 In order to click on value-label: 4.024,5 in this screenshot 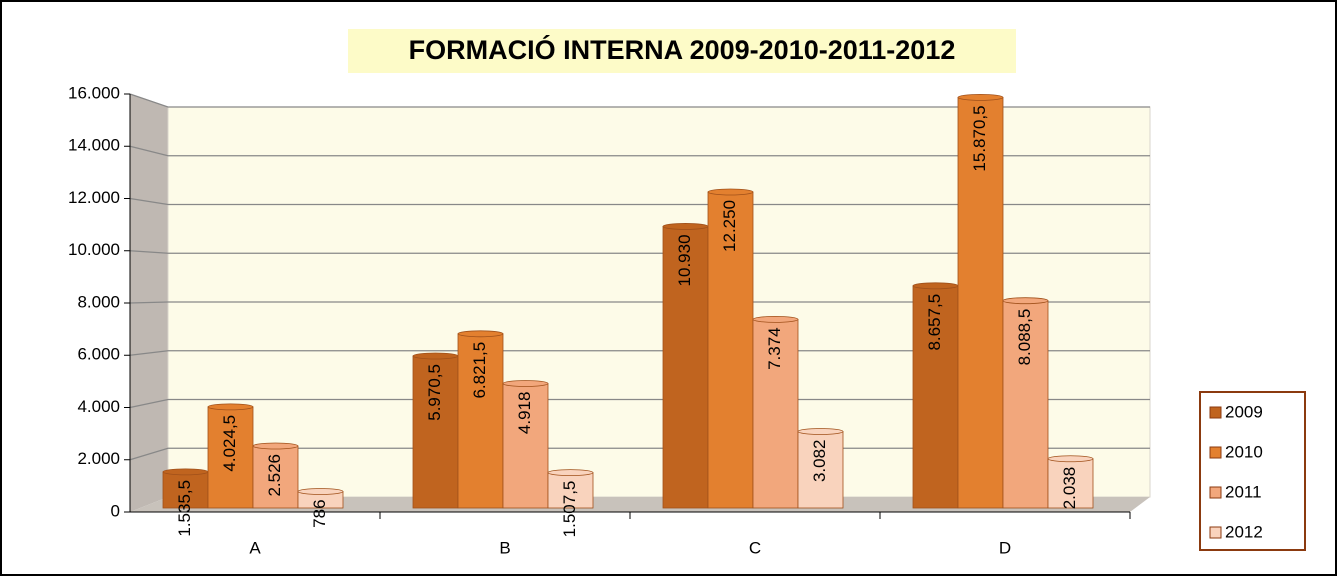, I will do `click(229, 443)`.